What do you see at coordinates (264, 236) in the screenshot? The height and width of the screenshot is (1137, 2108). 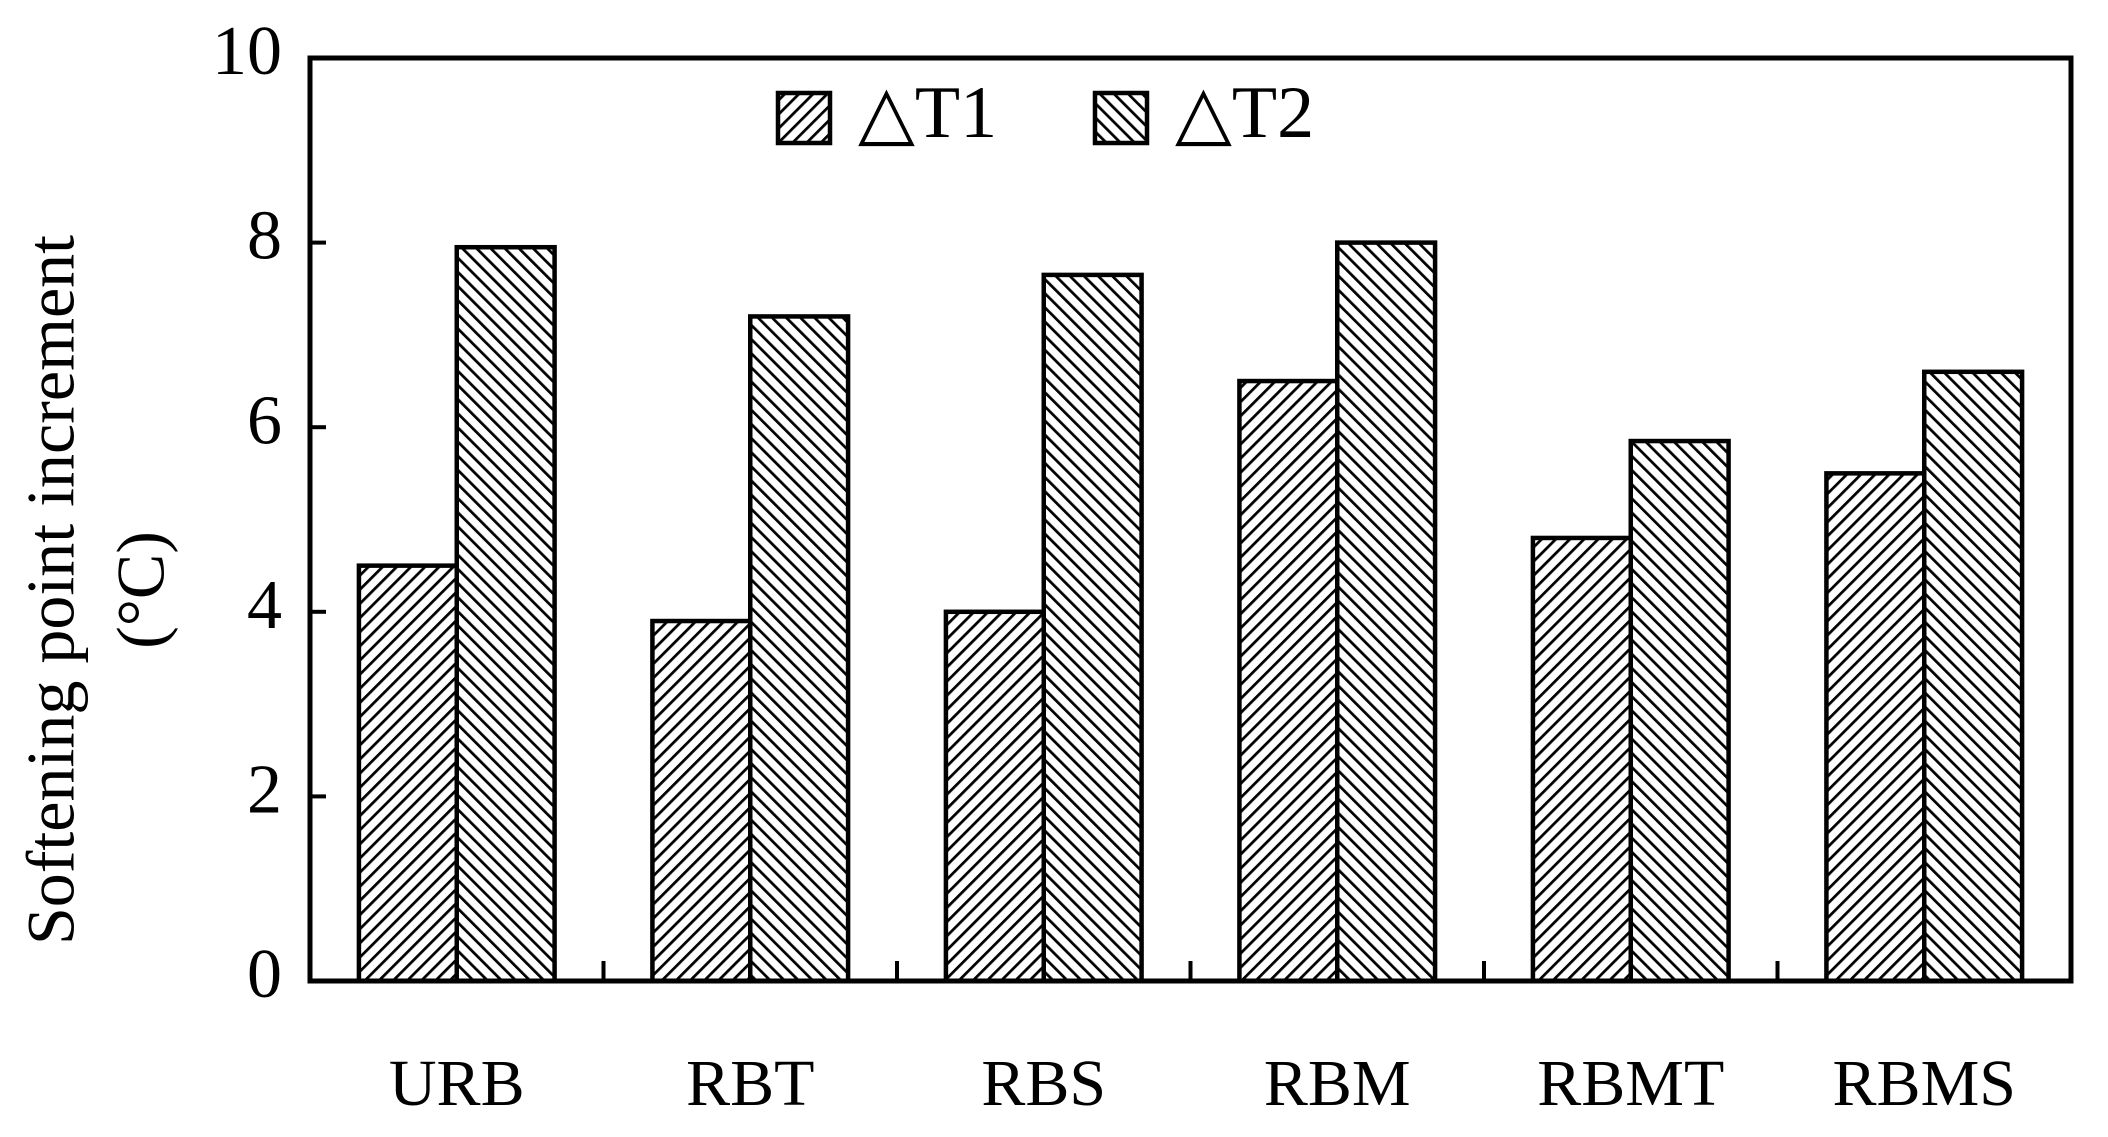 I see `y-tick-label: 8` at bounding box center [264, 236].